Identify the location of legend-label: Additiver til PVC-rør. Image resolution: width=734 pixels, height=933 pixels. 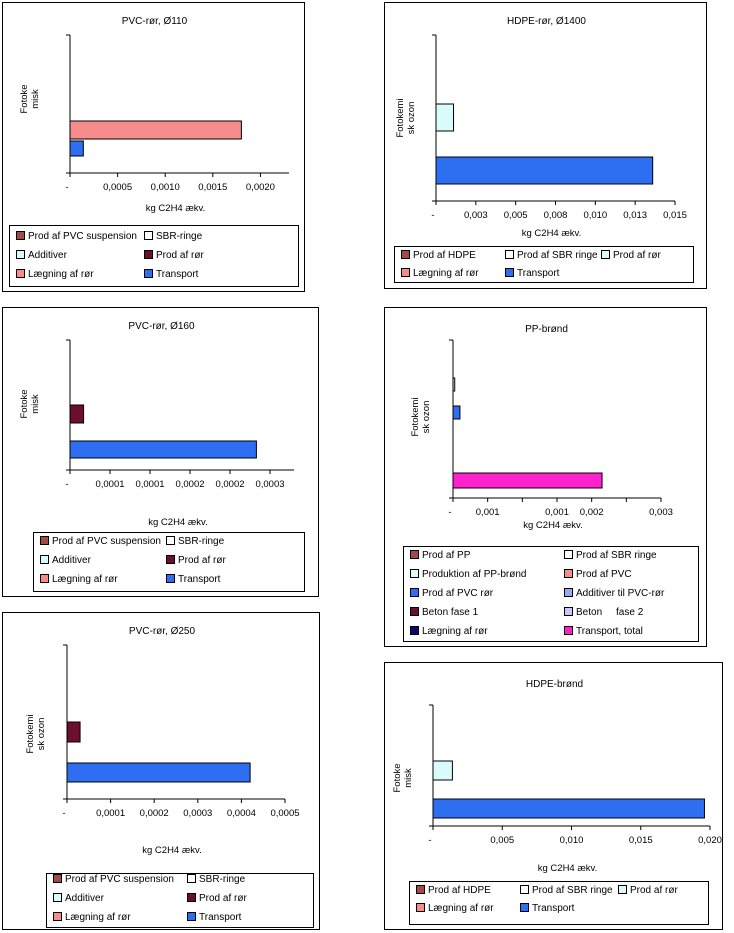
(620, 593).